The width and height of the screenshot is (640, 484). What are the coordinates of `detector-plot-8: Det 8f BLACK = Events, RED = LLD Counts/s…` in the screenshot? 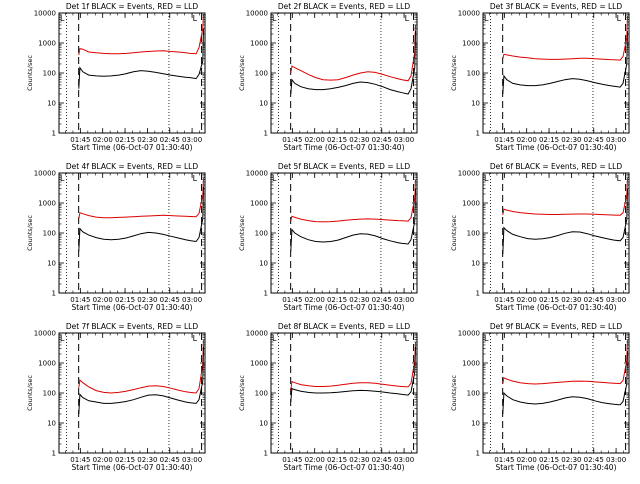 It's located at (328, 397).